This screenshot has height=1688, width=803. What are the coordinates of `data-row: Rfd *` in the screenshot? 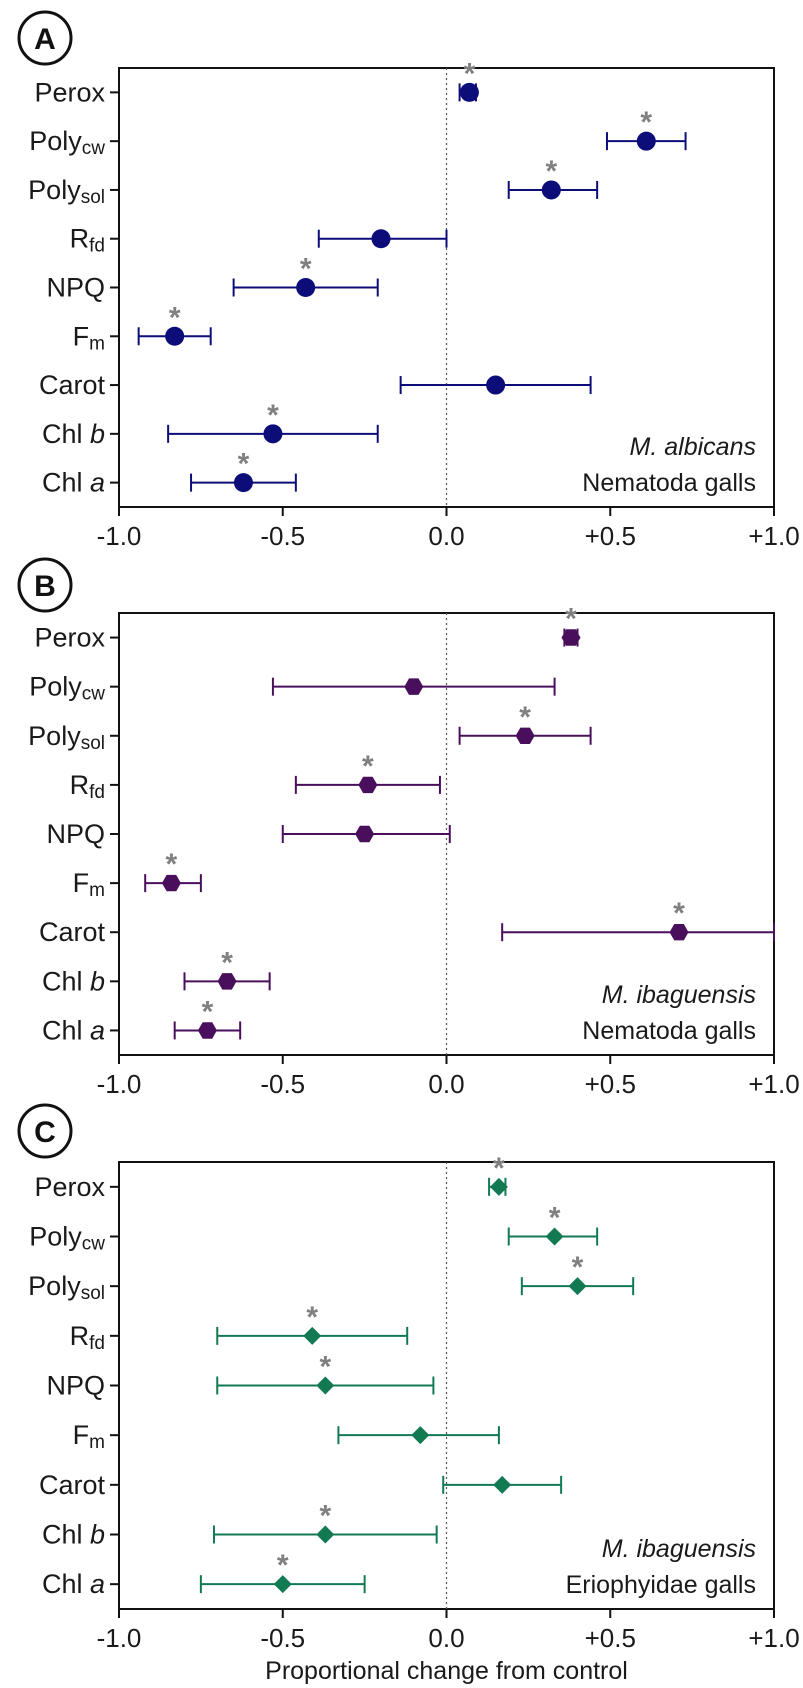 It's located at (239, 1327).